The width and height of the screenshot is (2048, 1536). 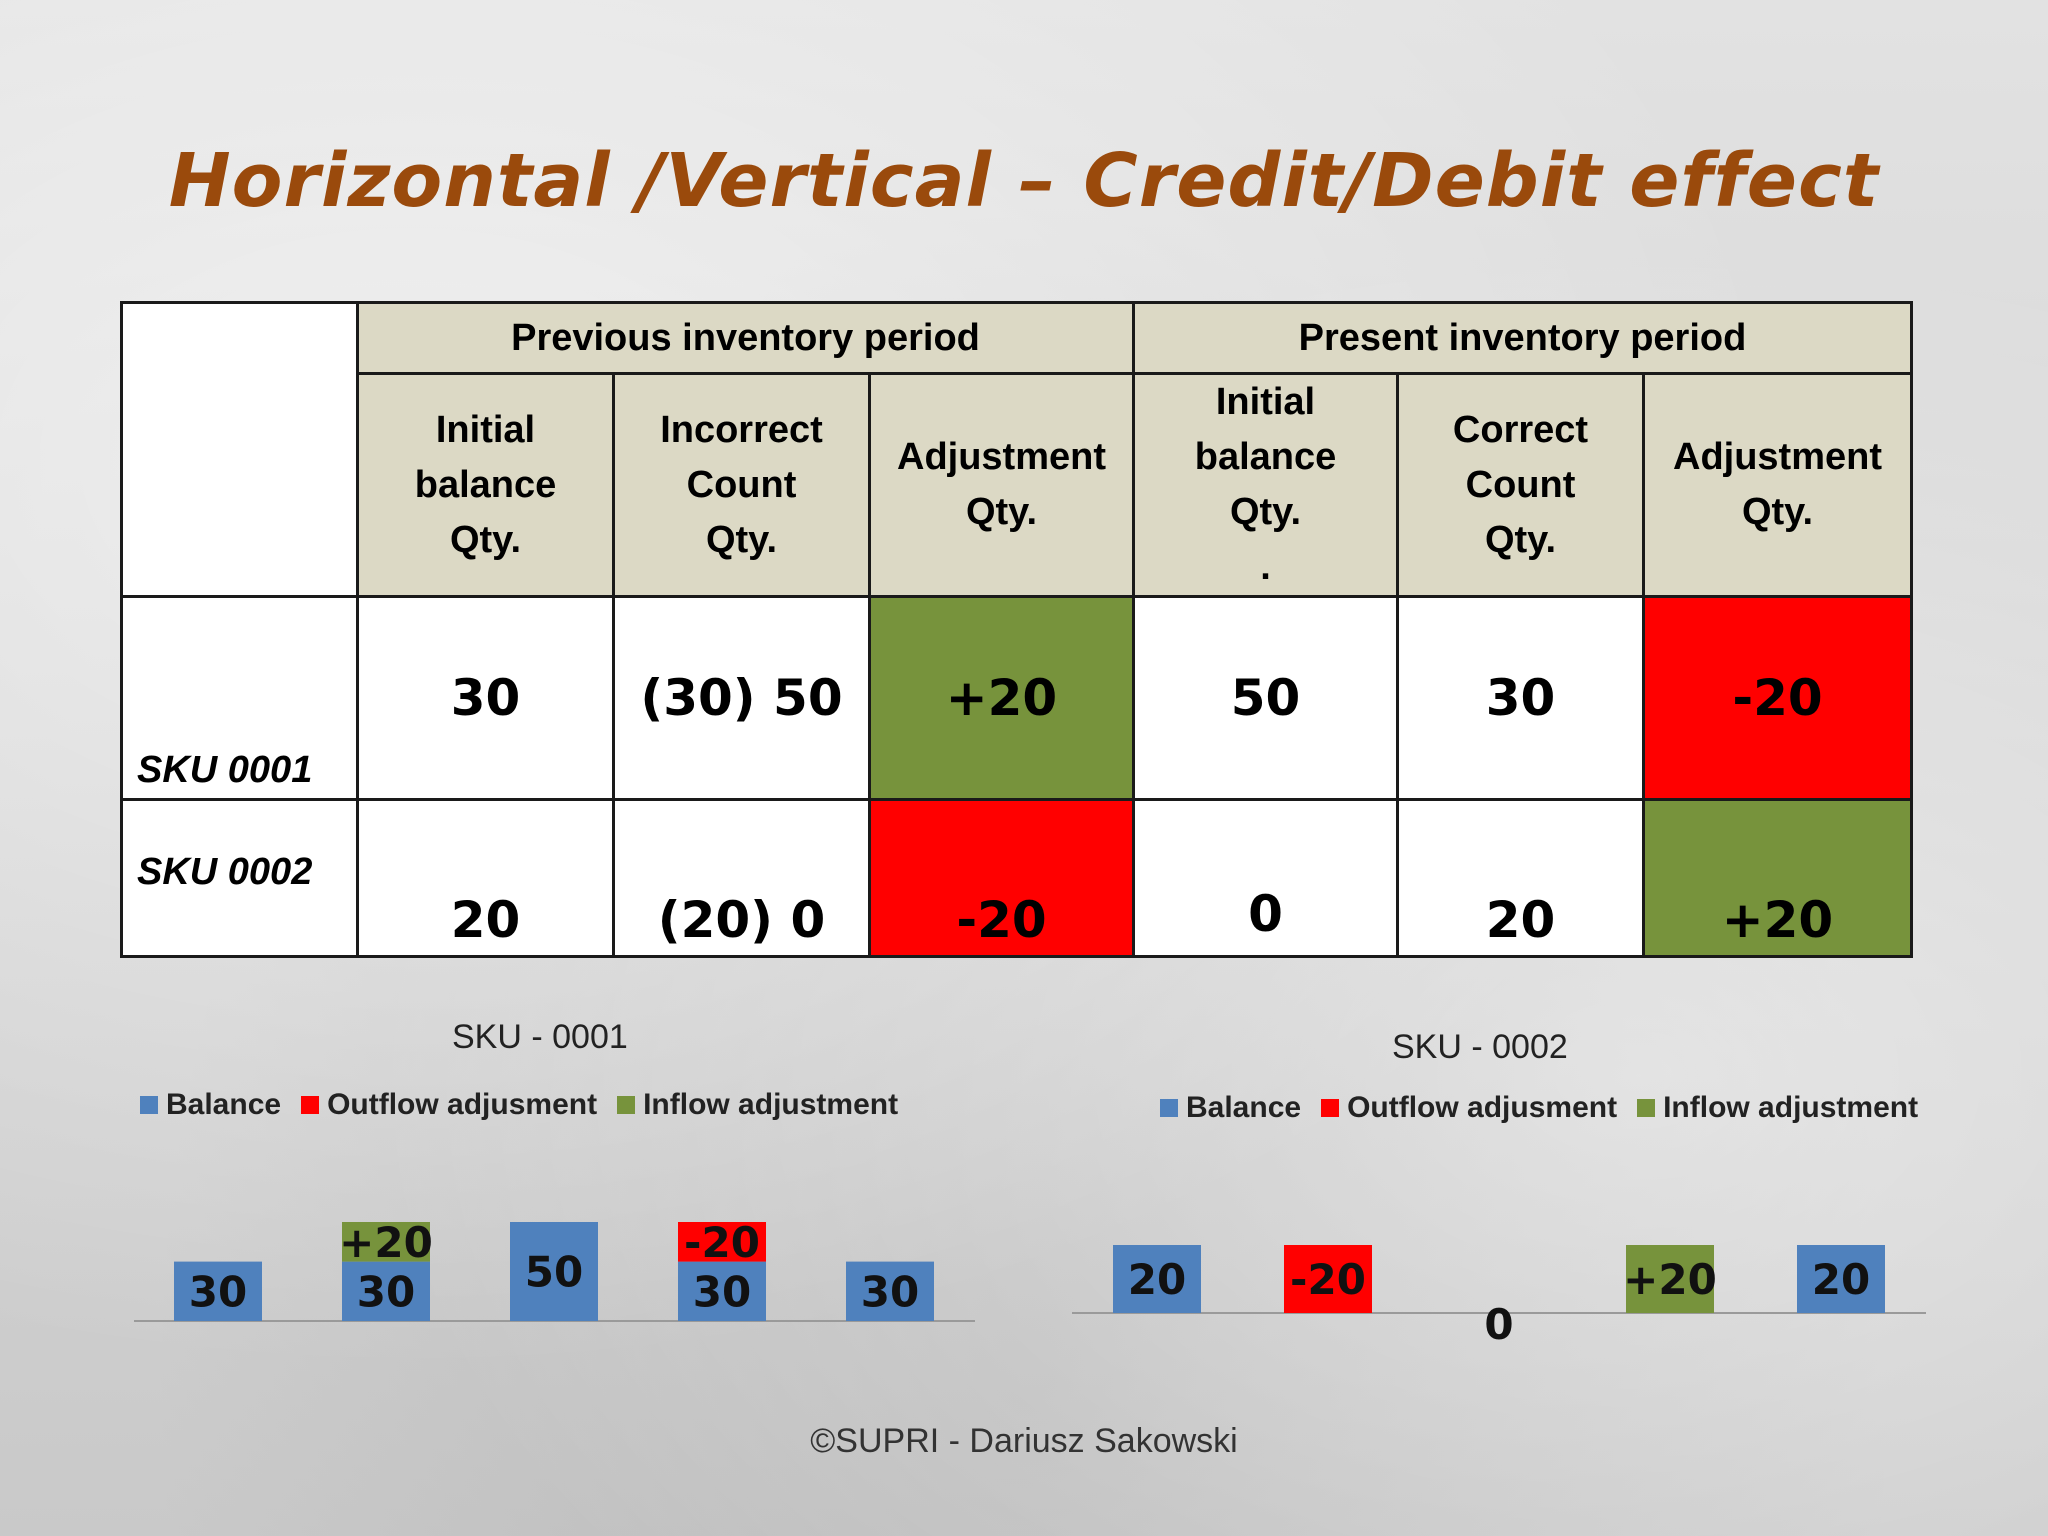 What do you see at coordinates (1265, 698) in the screenshot?
I see `table-cell: 50` at bounding box center [1265, 698].